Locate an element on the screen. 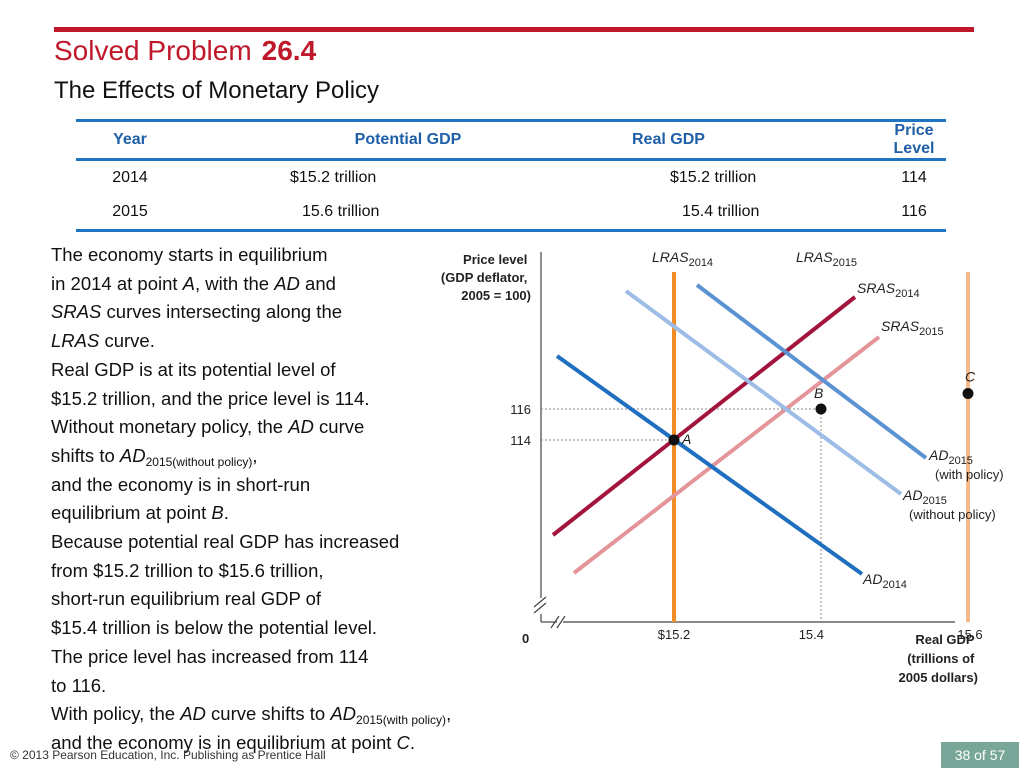  y-axis-title: Price level (GDP deflator, 2005 = 100) is located at coordinates (486, 277).